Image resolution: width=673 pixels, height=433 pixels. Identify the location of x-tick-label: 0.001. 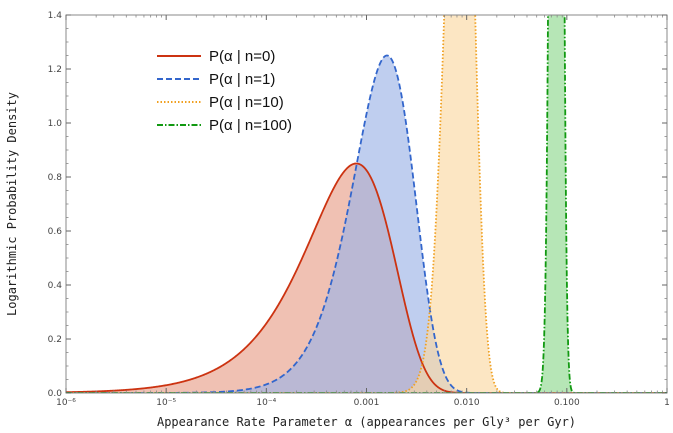
(367, 403).